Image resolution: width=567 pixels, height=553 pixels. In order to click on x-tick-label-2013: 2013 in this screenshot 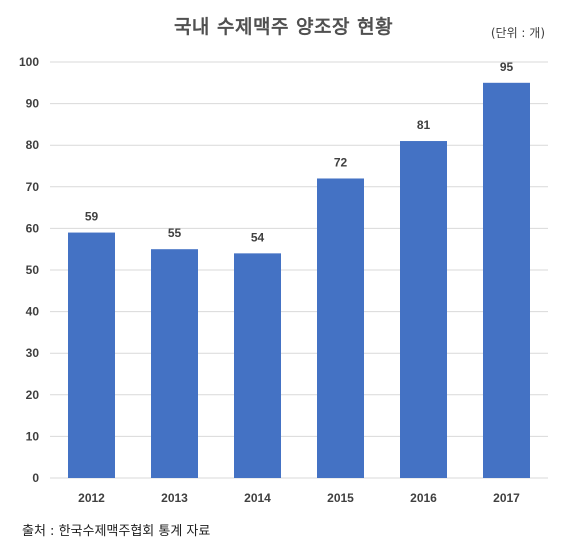, I will do `click(174, 498)`.